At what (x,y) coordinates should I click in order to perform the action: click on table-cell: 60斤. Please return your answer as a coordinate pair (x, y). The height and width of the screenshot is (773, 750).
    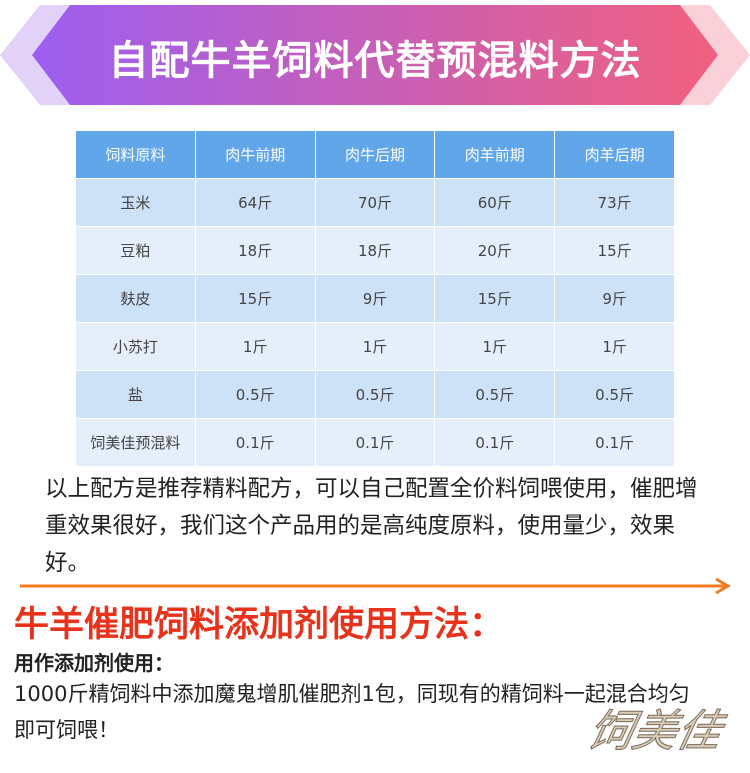
    Looking at the image, I should click on (495, 202).